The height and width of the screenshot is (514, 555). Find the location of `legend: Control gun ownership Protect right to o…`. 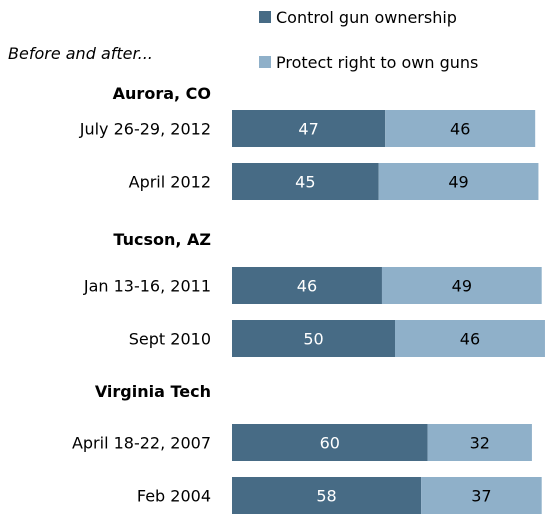

legend: Control gun ownership Protect right to o… is located at coordinates (368, 40).